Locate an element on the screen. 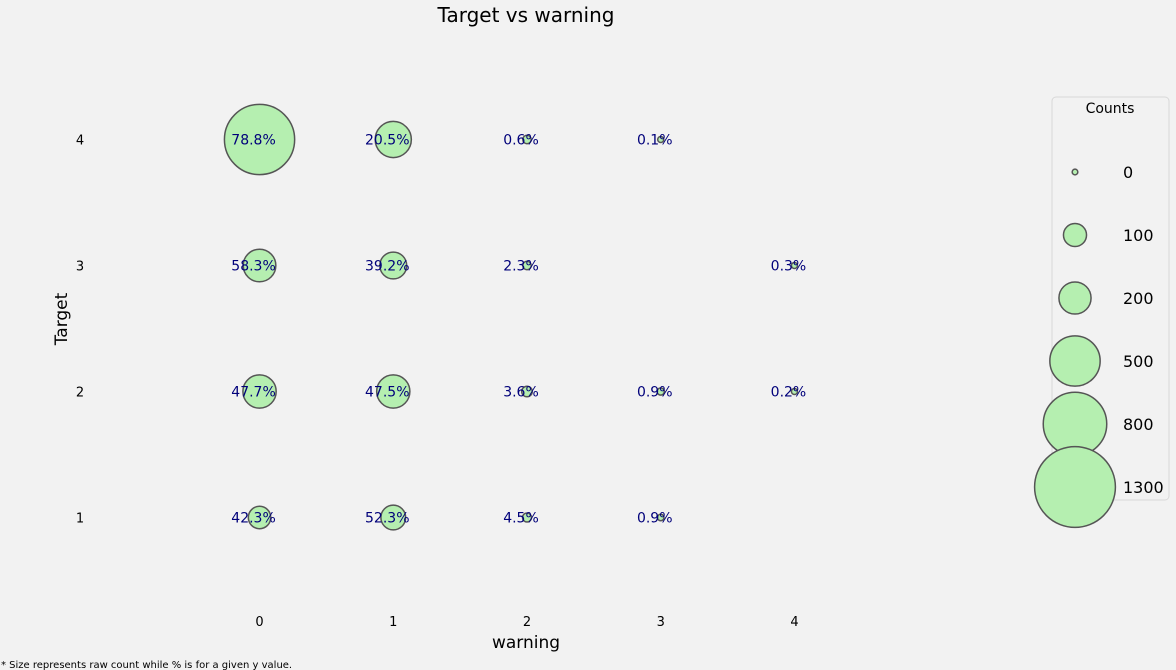 This screenshot has height=670, width=1176. x-tick-label: 1 is located at coordinates (393, 622).